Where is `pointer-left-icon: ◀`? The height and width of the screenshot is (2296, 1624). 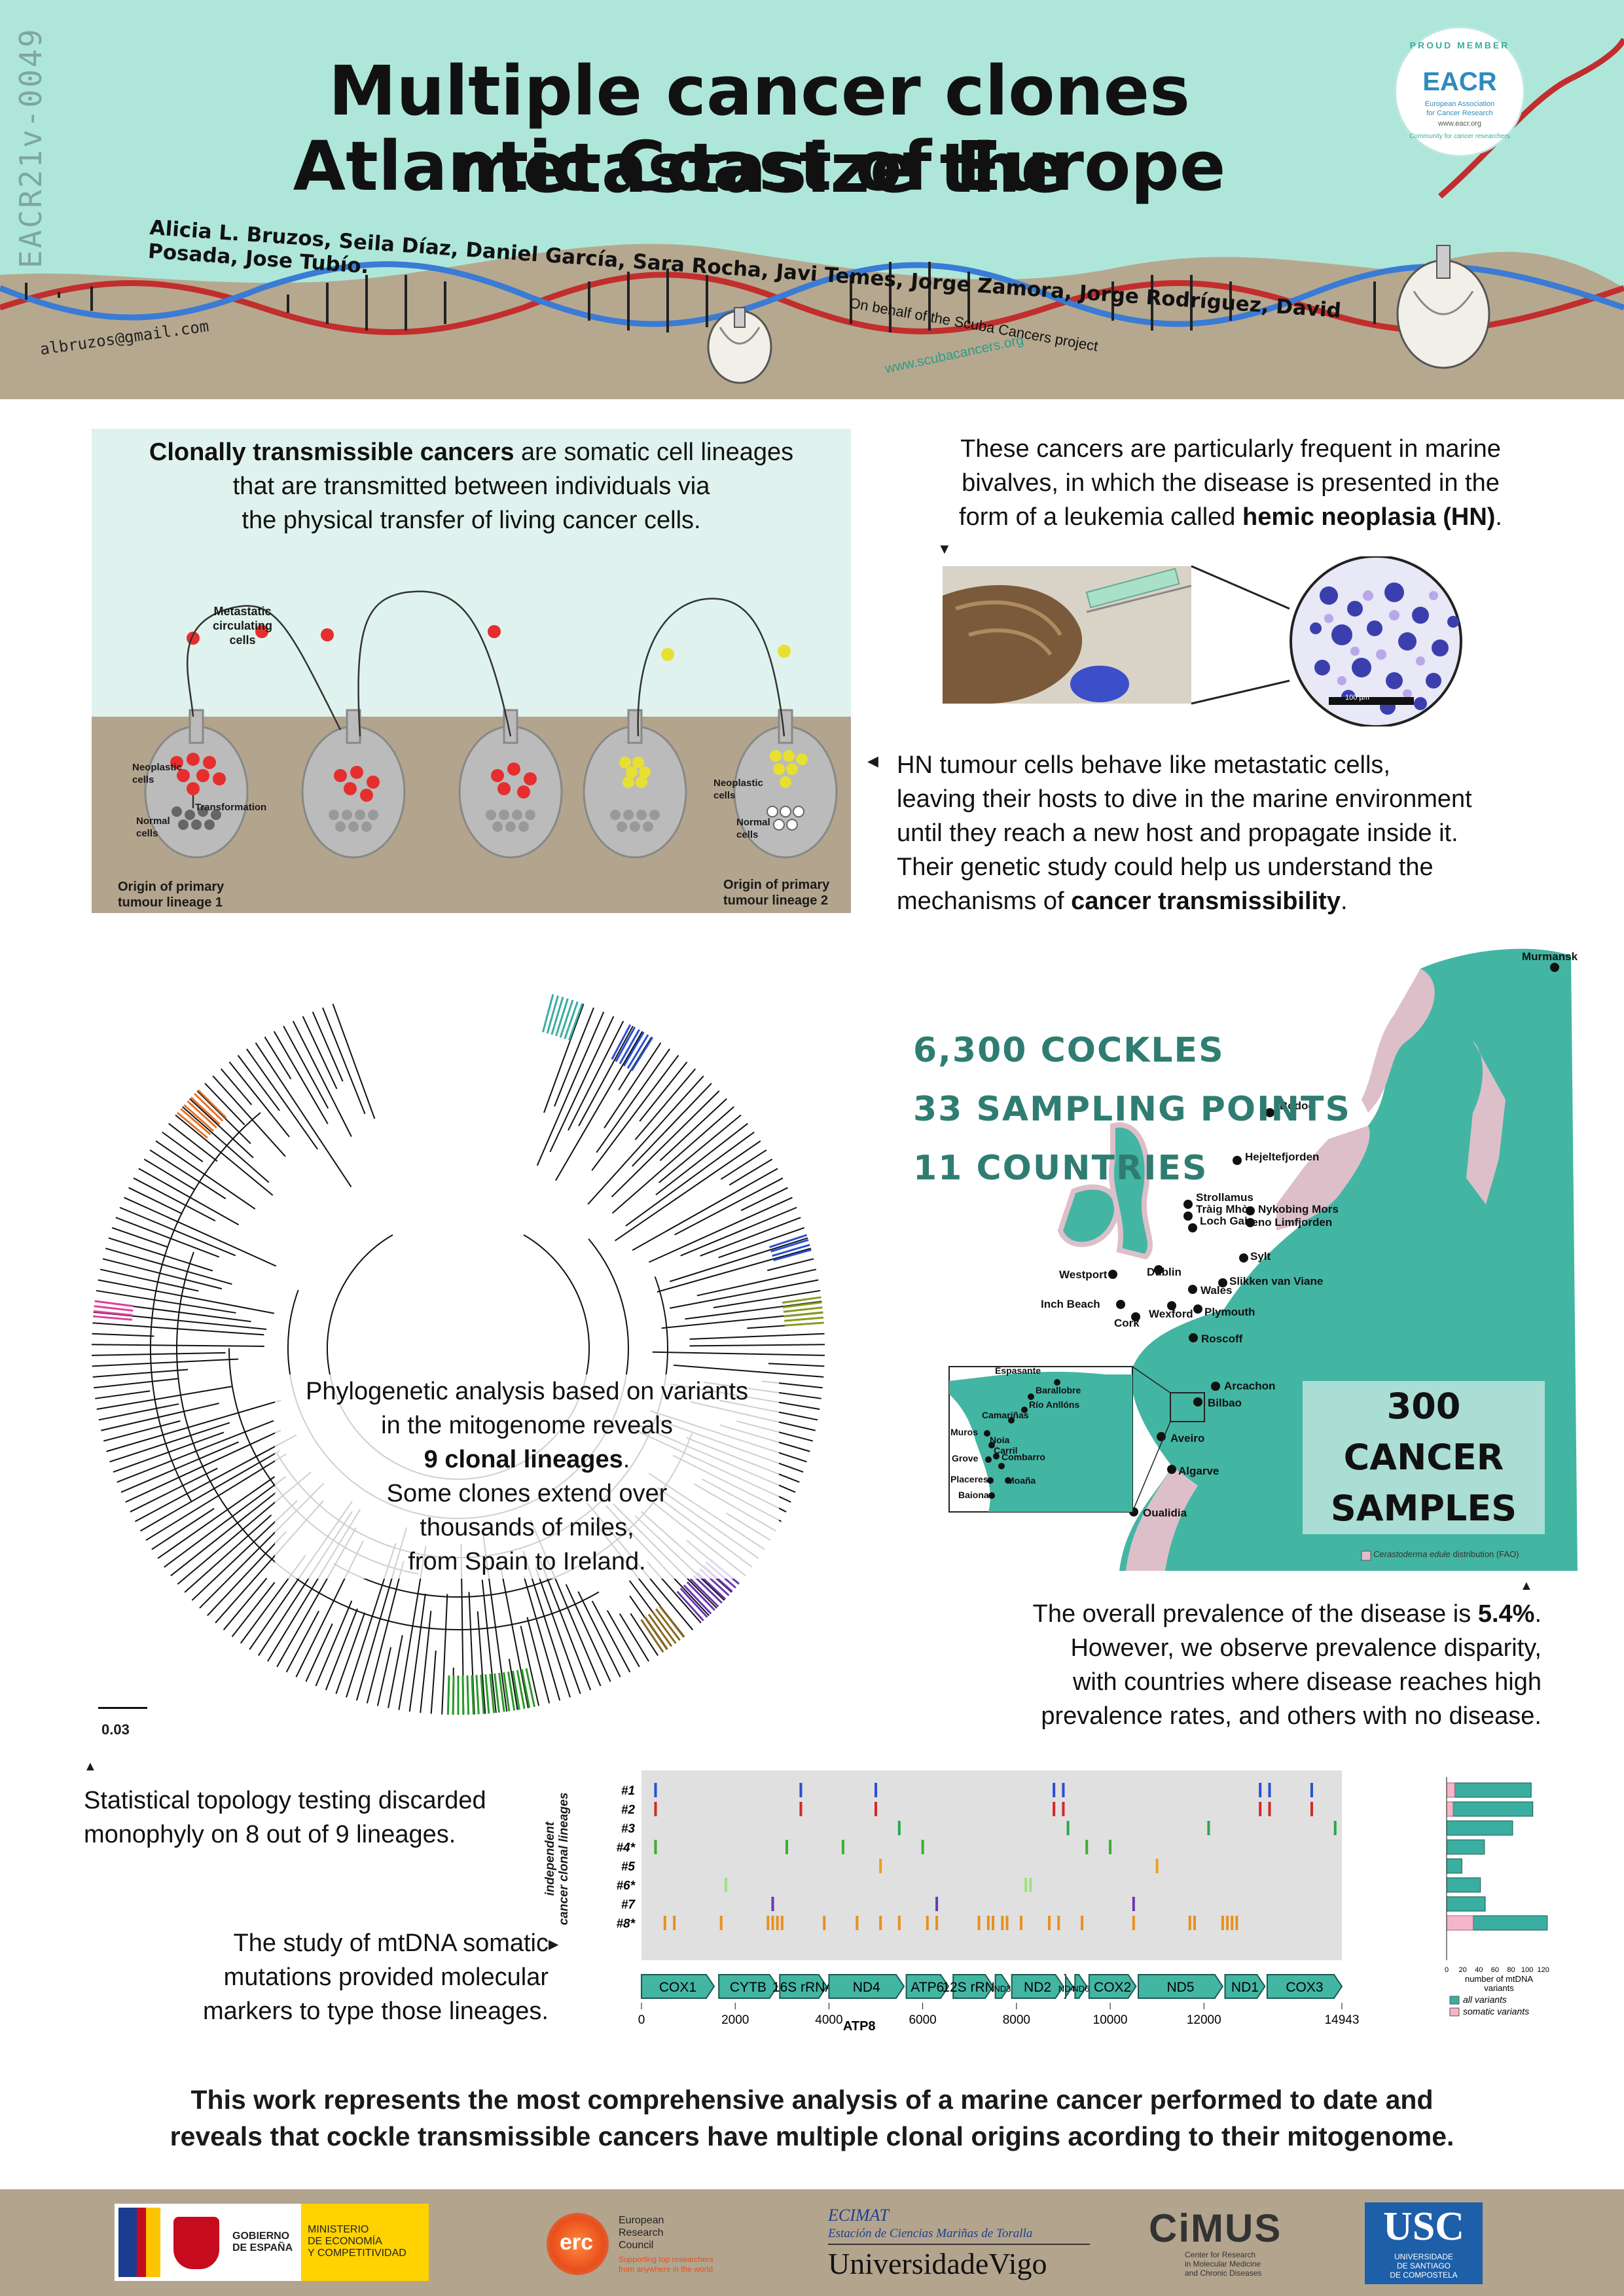
pointer-left-icon: ◀ is located at coordinates (872, 761).